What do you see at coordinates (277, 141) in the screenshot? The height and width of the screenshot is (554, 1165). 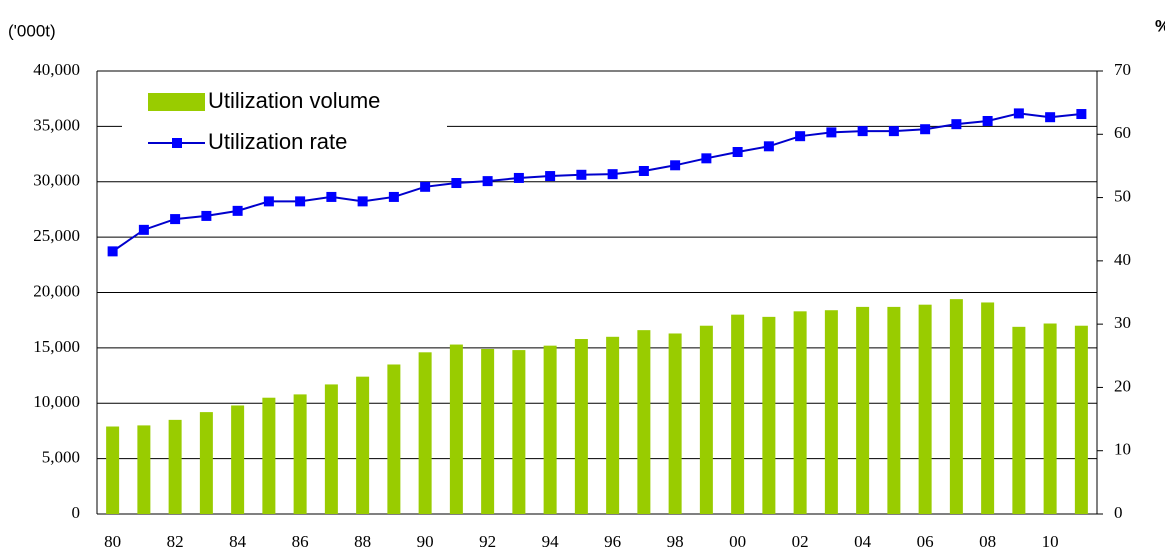 I see `legend-label: Utilization rate` at bounding box center [277, 141].